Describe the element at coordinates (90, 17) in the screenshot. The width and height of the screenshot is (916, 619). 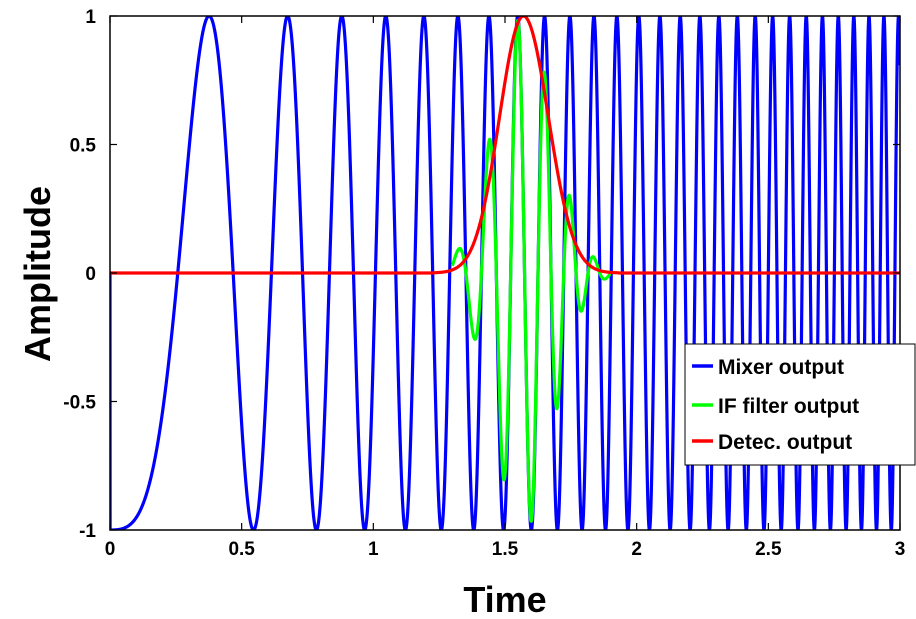
I see `y-tick-label: 1` at that location.